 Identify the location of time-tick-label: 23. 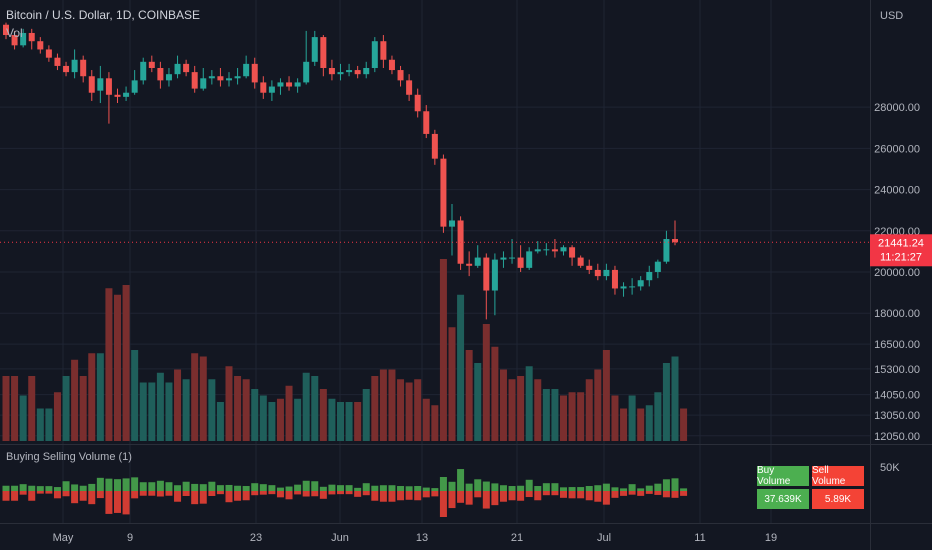
(256, 538).